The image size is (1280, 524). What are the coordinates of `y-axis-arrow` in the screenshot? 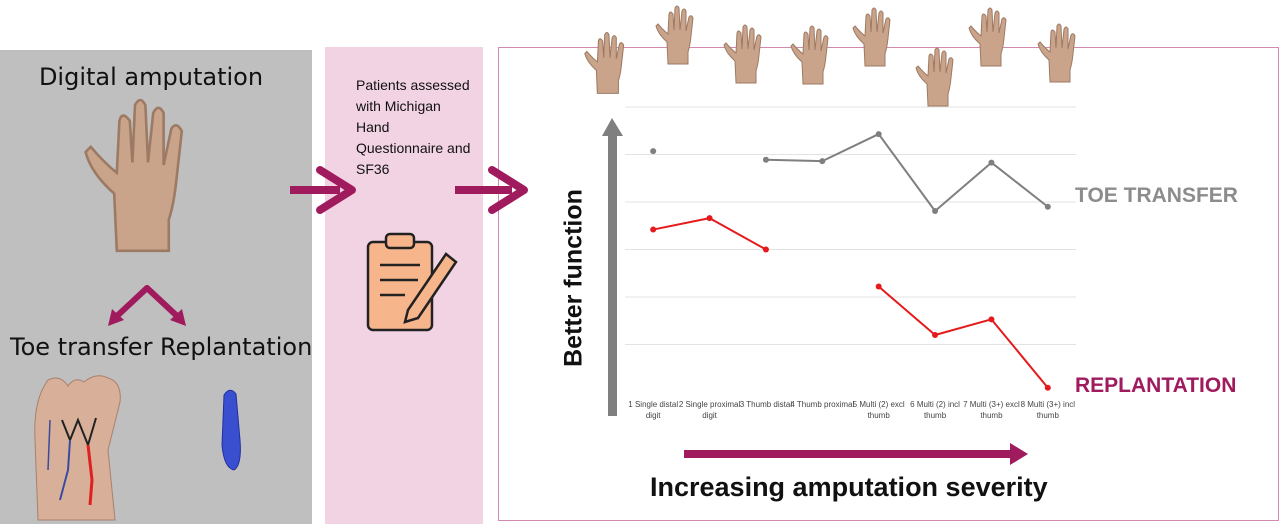 It's located at (612, 267).